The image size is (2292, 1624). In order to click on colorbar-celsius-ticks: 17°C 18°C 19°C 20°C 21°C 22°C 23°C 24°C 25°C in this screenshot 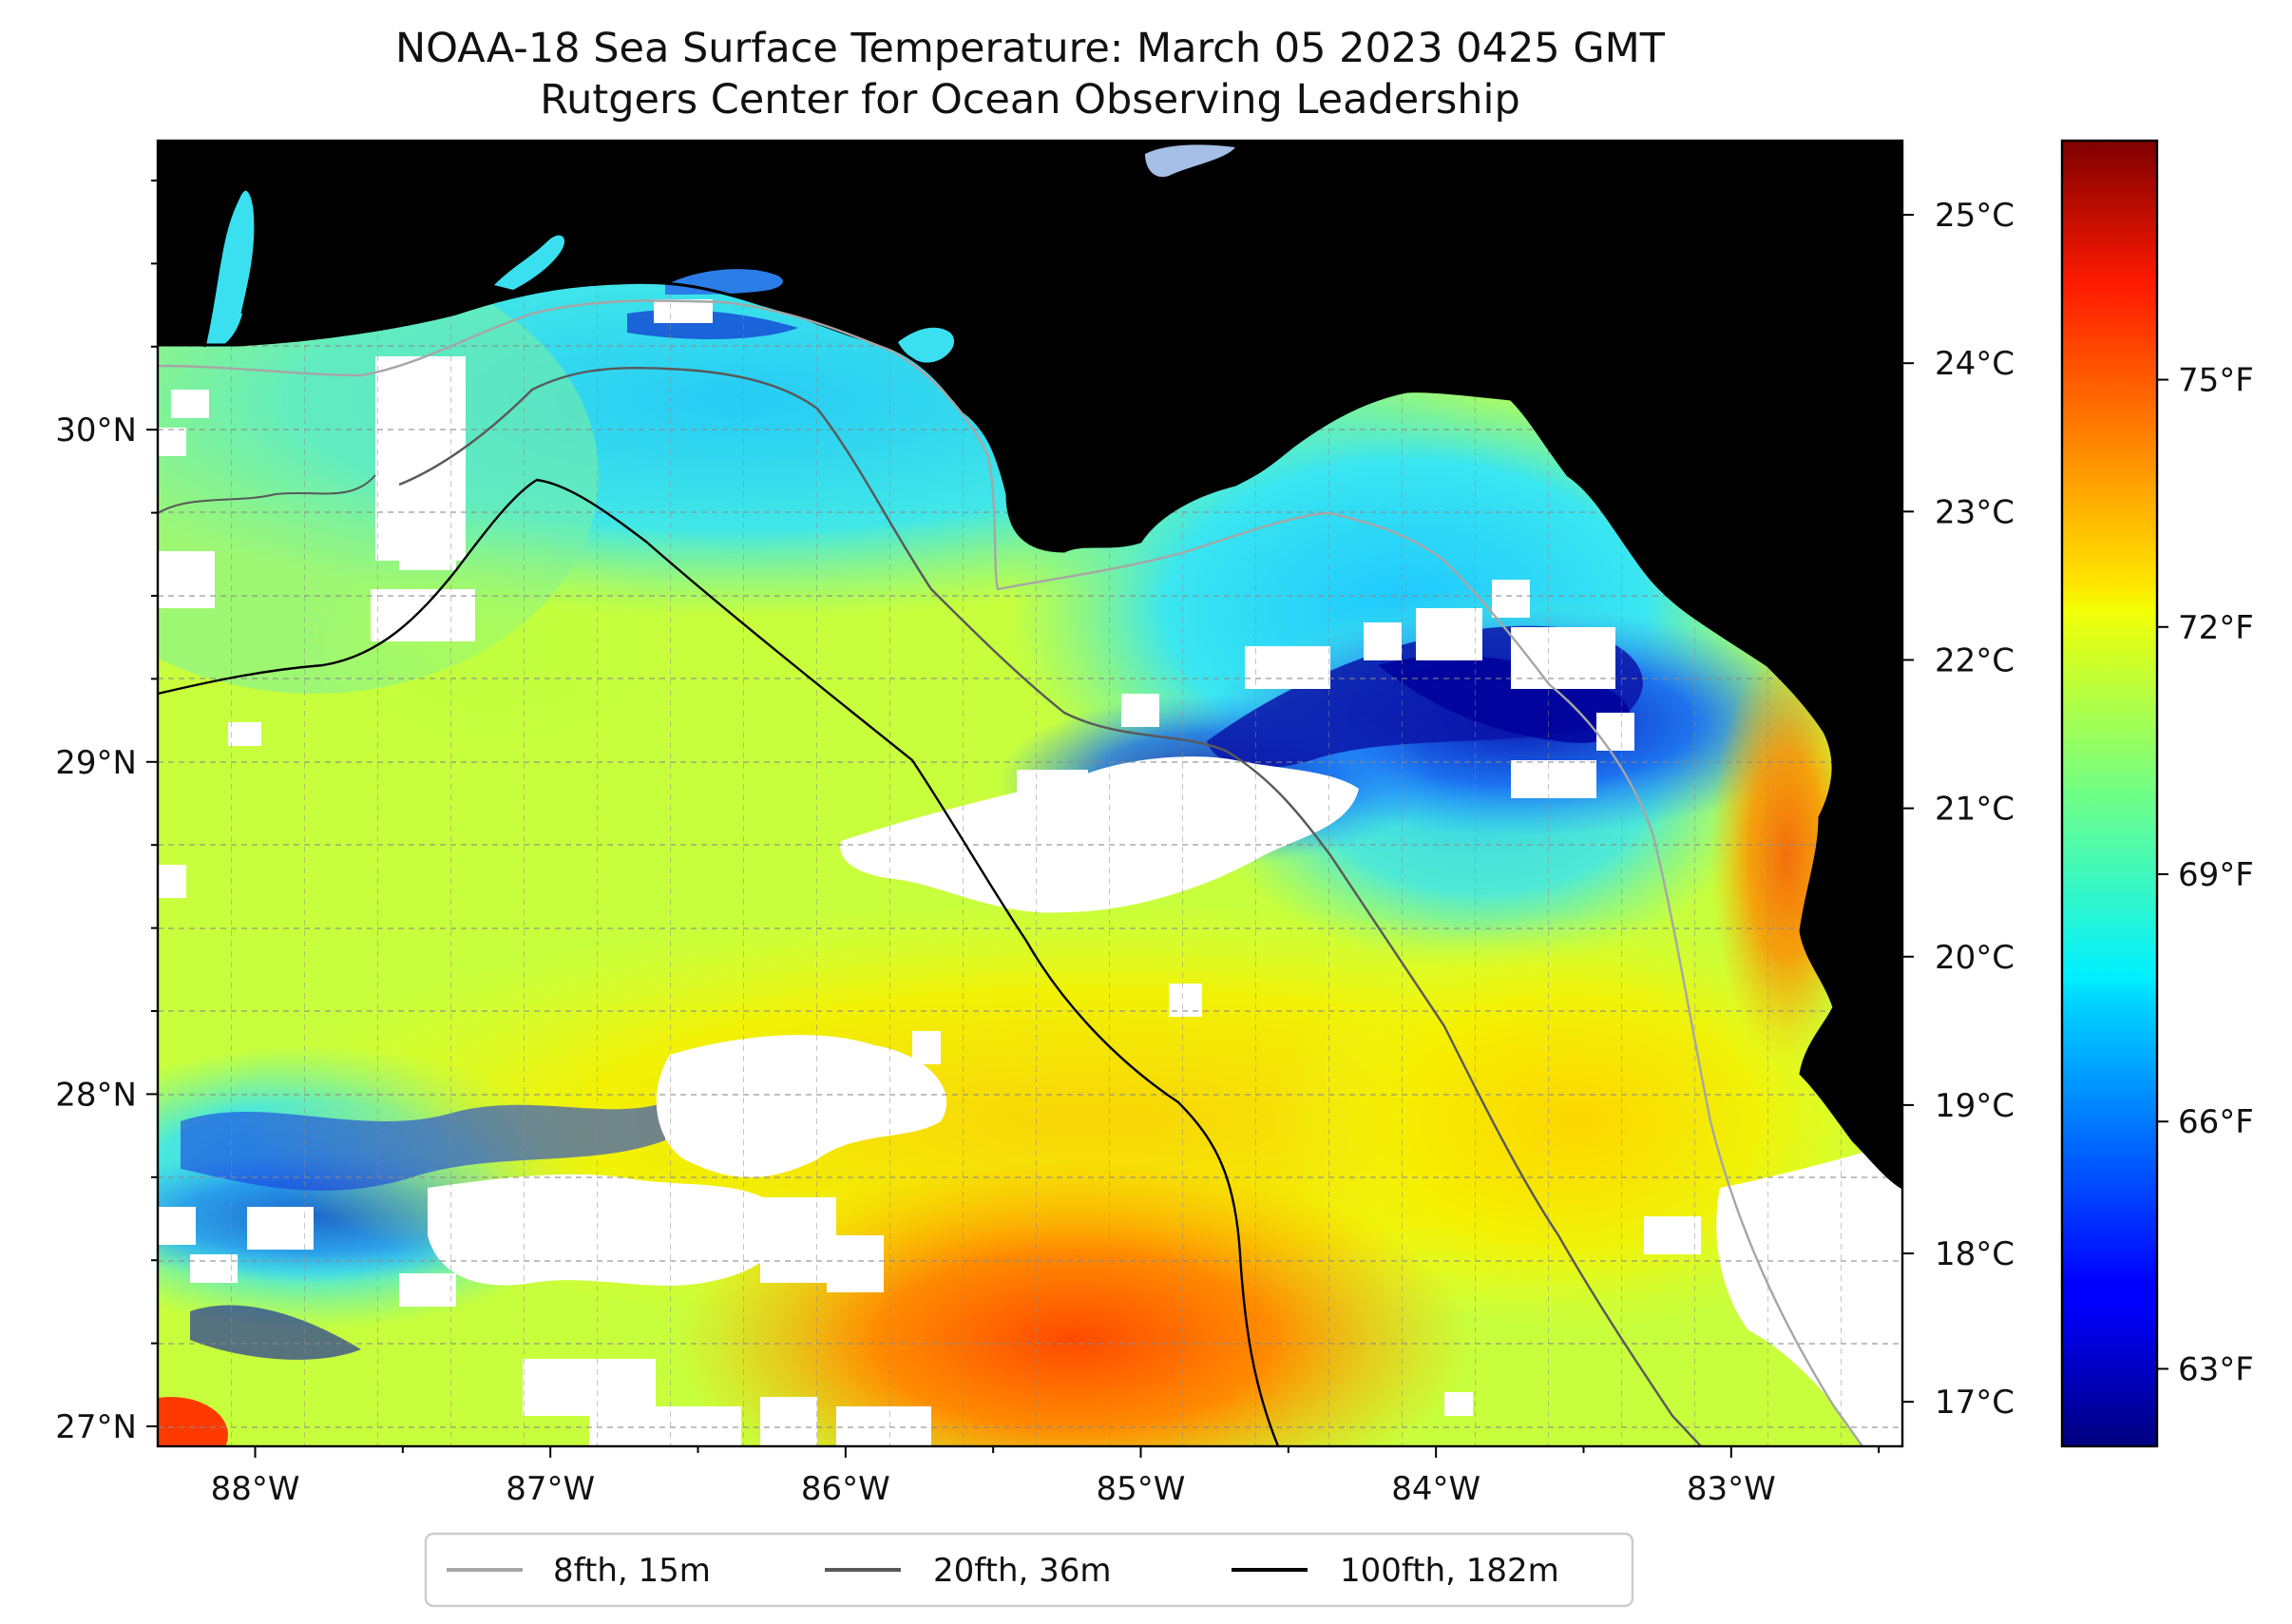, I will do `click(1958, 809)`.